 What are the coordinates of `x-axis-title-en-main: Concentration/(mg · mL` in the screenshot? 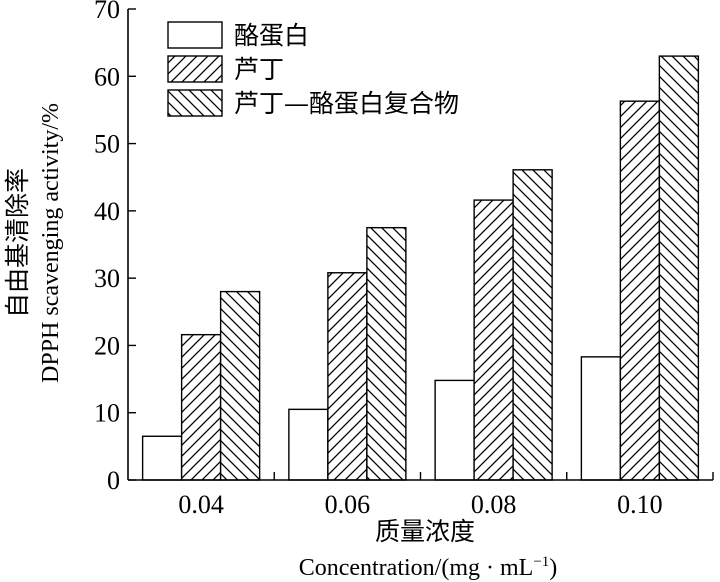 It's located at (416, 568).